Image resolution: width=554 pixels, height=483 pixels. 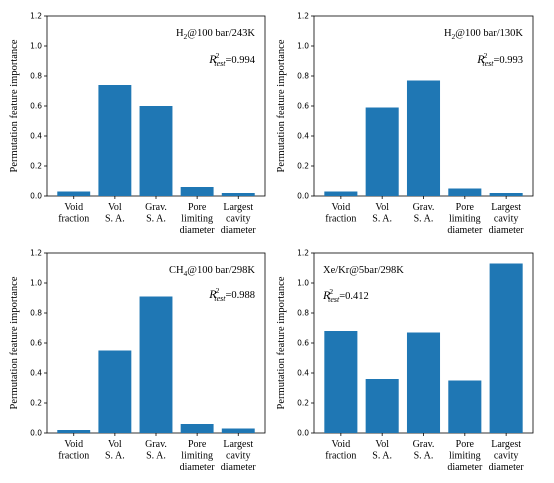 I want to click on condition-label: H2@100 bar/130K, so click(x=483, y=34).